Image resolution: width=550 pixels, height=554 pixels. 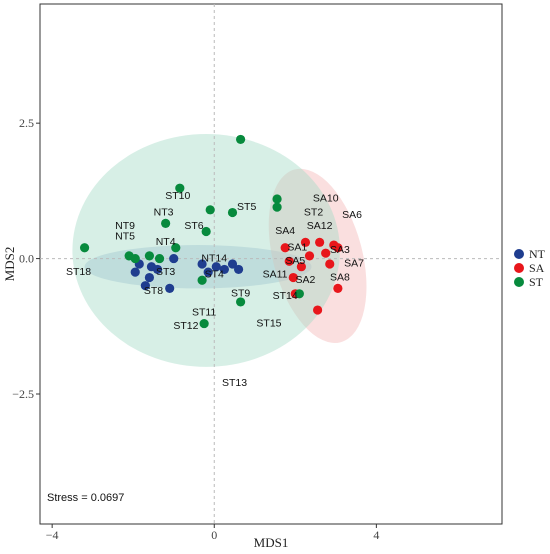 I want to click on point-label: ST2, so click(x=313, y=212).